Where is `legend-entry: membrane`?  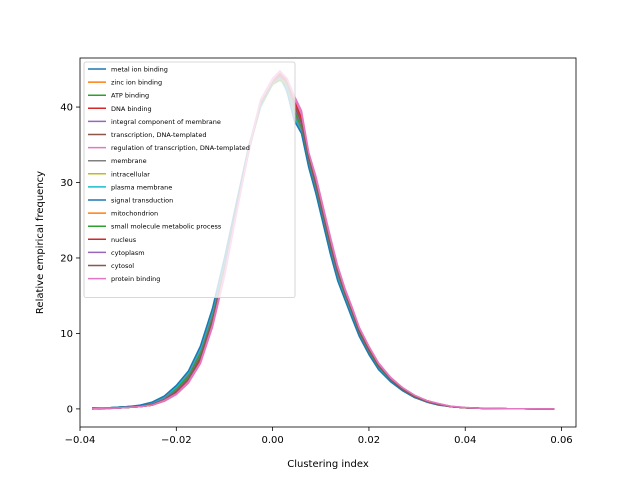
legend-entry: membrane is located at coordinates (129, 161).